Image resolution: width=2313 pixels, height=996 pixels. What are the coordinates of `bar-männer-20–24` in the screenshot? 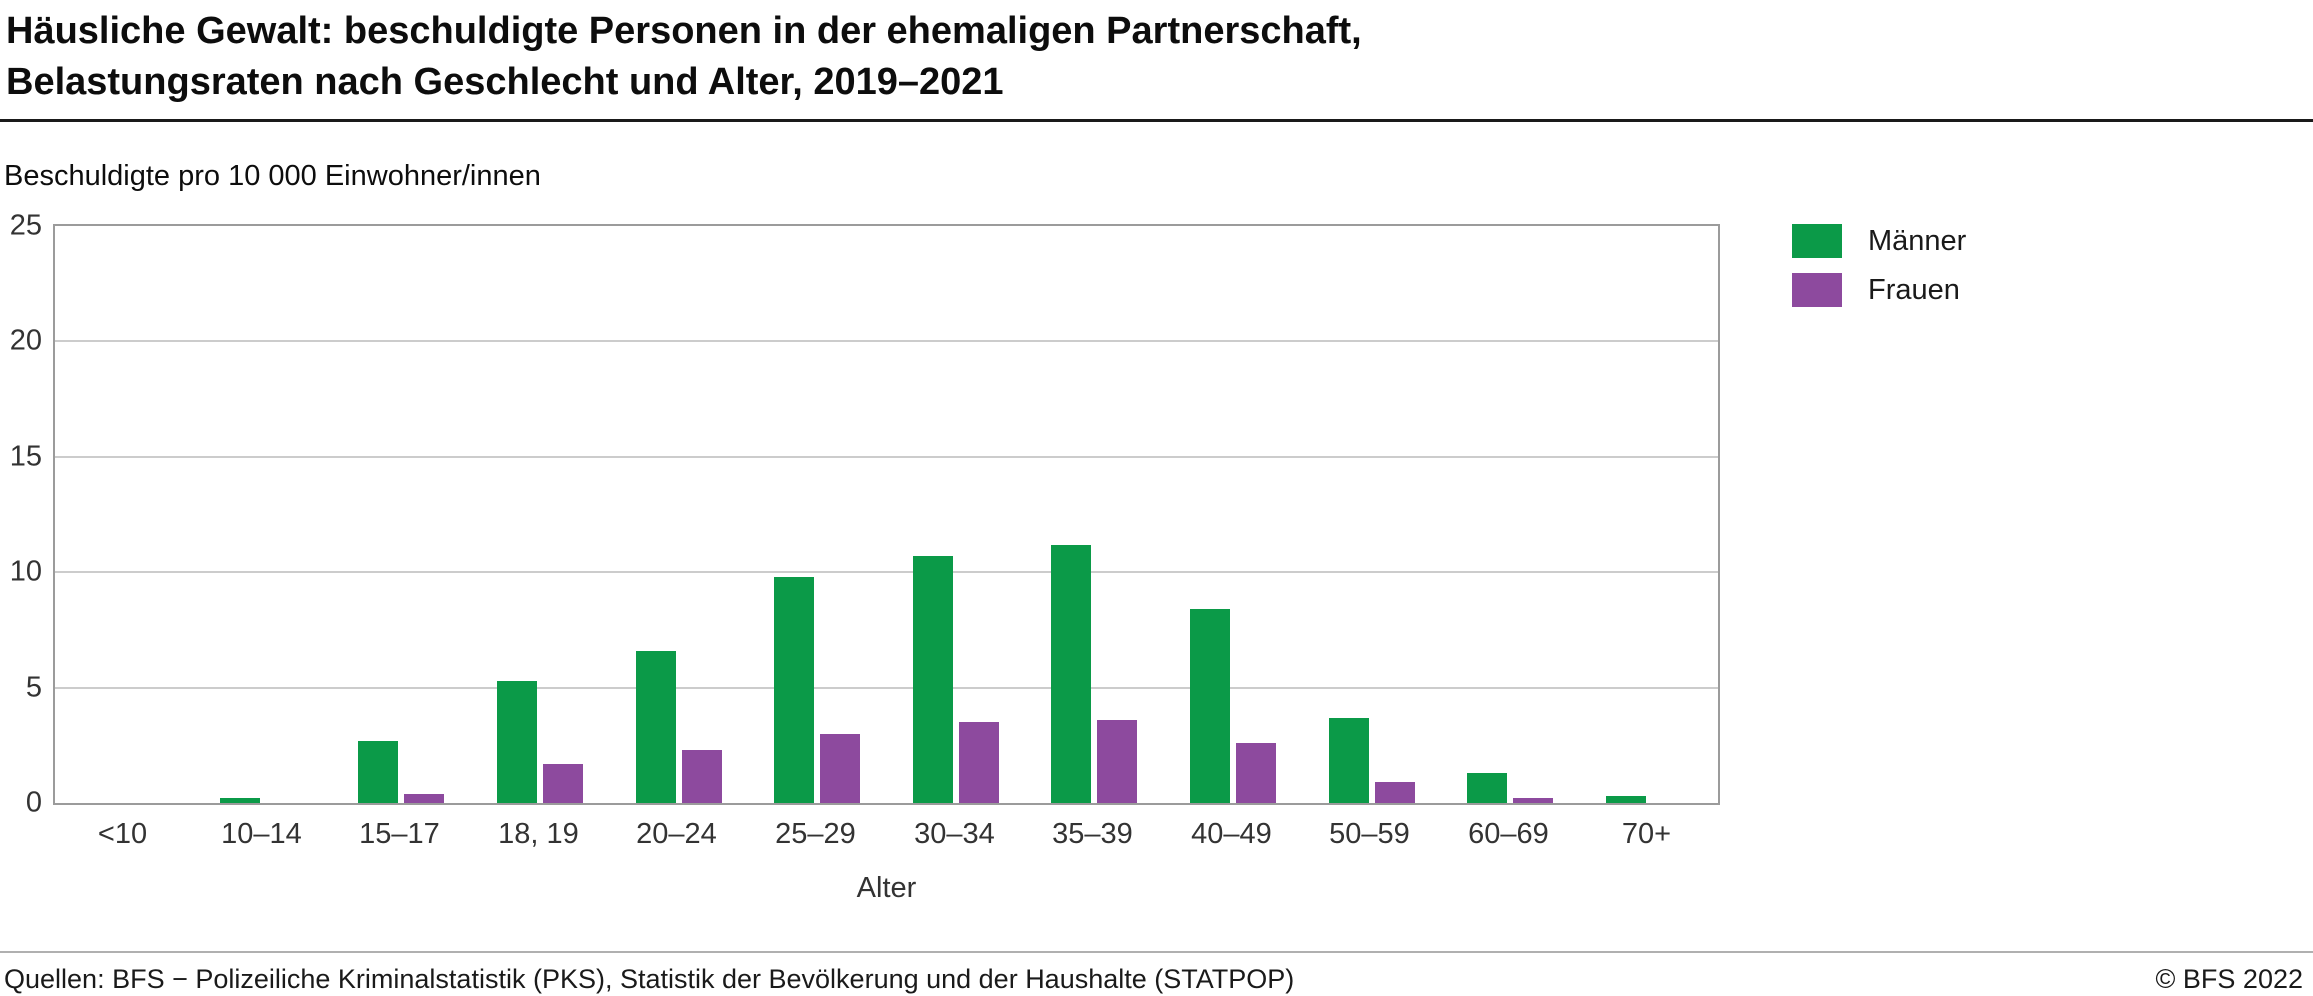 It's located at (656, 727).